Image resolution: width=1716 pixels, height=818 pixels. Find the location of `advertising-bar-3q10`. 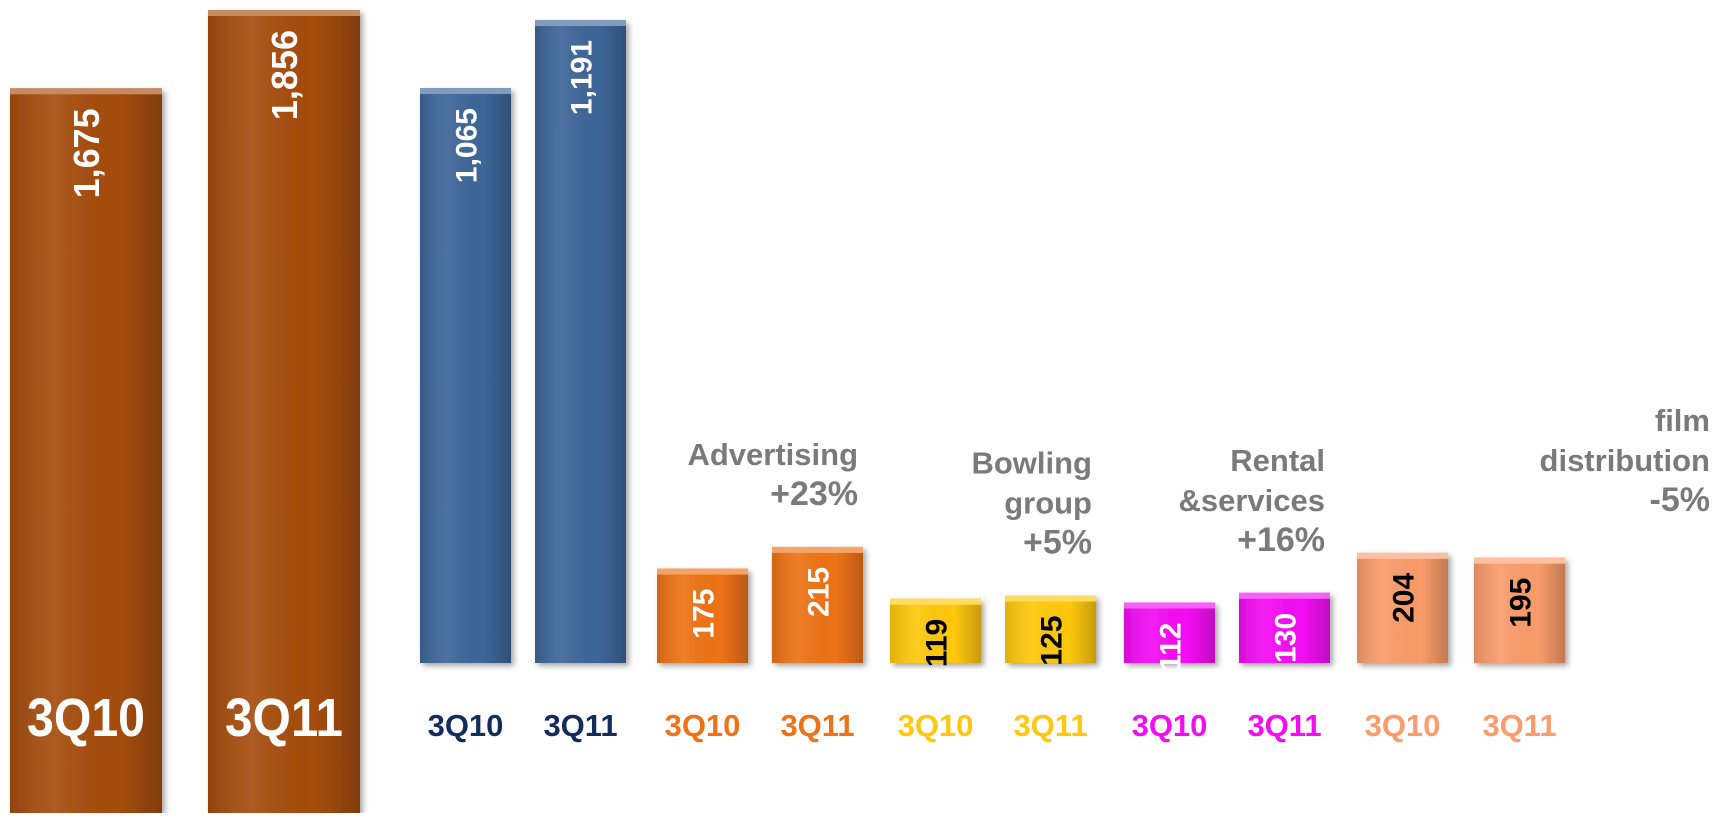

advertising-bar-3q10 is located at coordinates (702, 615).